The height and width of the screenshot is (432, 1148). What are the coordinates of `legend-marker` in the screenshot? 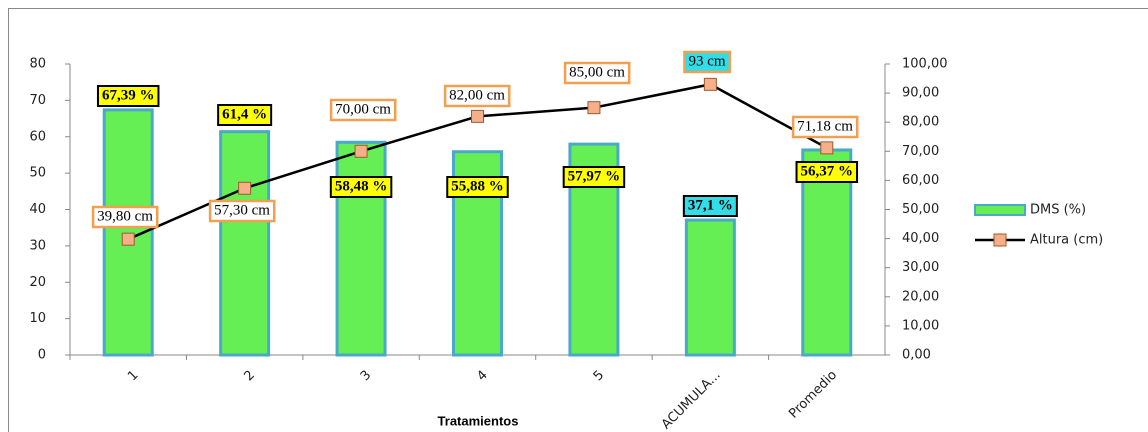 It's located at (1000, 240).